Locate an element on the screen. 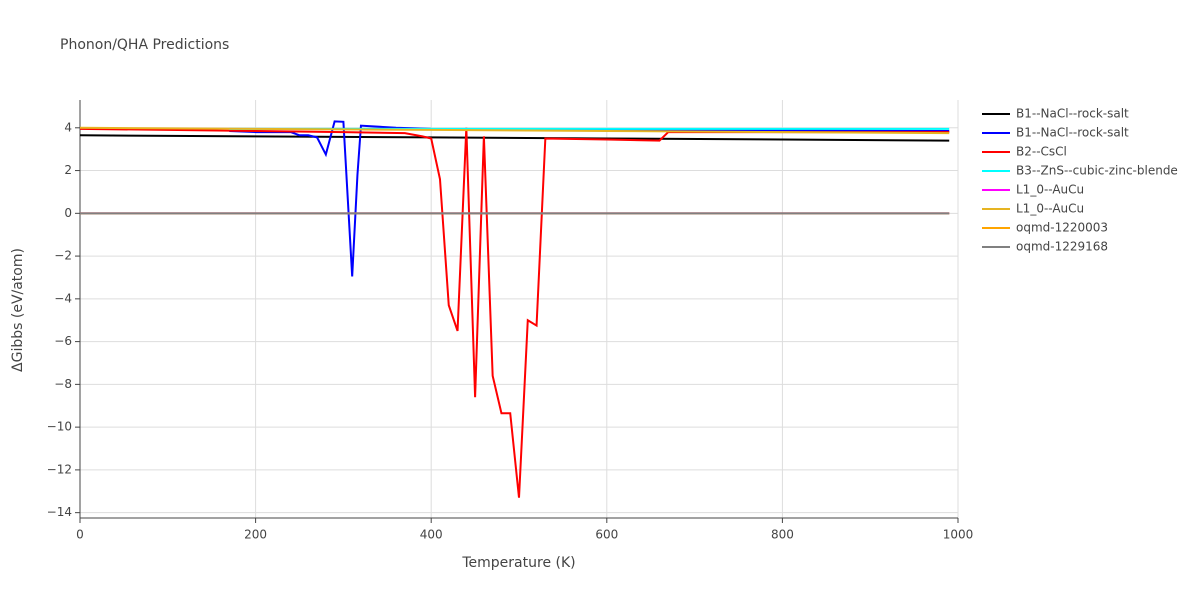  y-tick-label: −14 is located at coordinates (59, 512).